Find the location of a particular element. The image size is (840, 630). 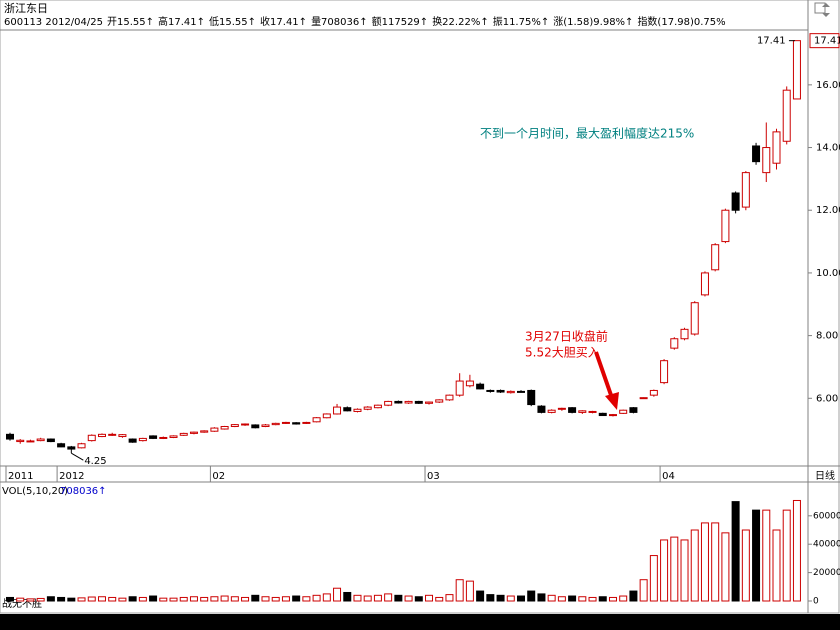

header-field: 600113 2012/04/25 is located at coordinates (53, 22).